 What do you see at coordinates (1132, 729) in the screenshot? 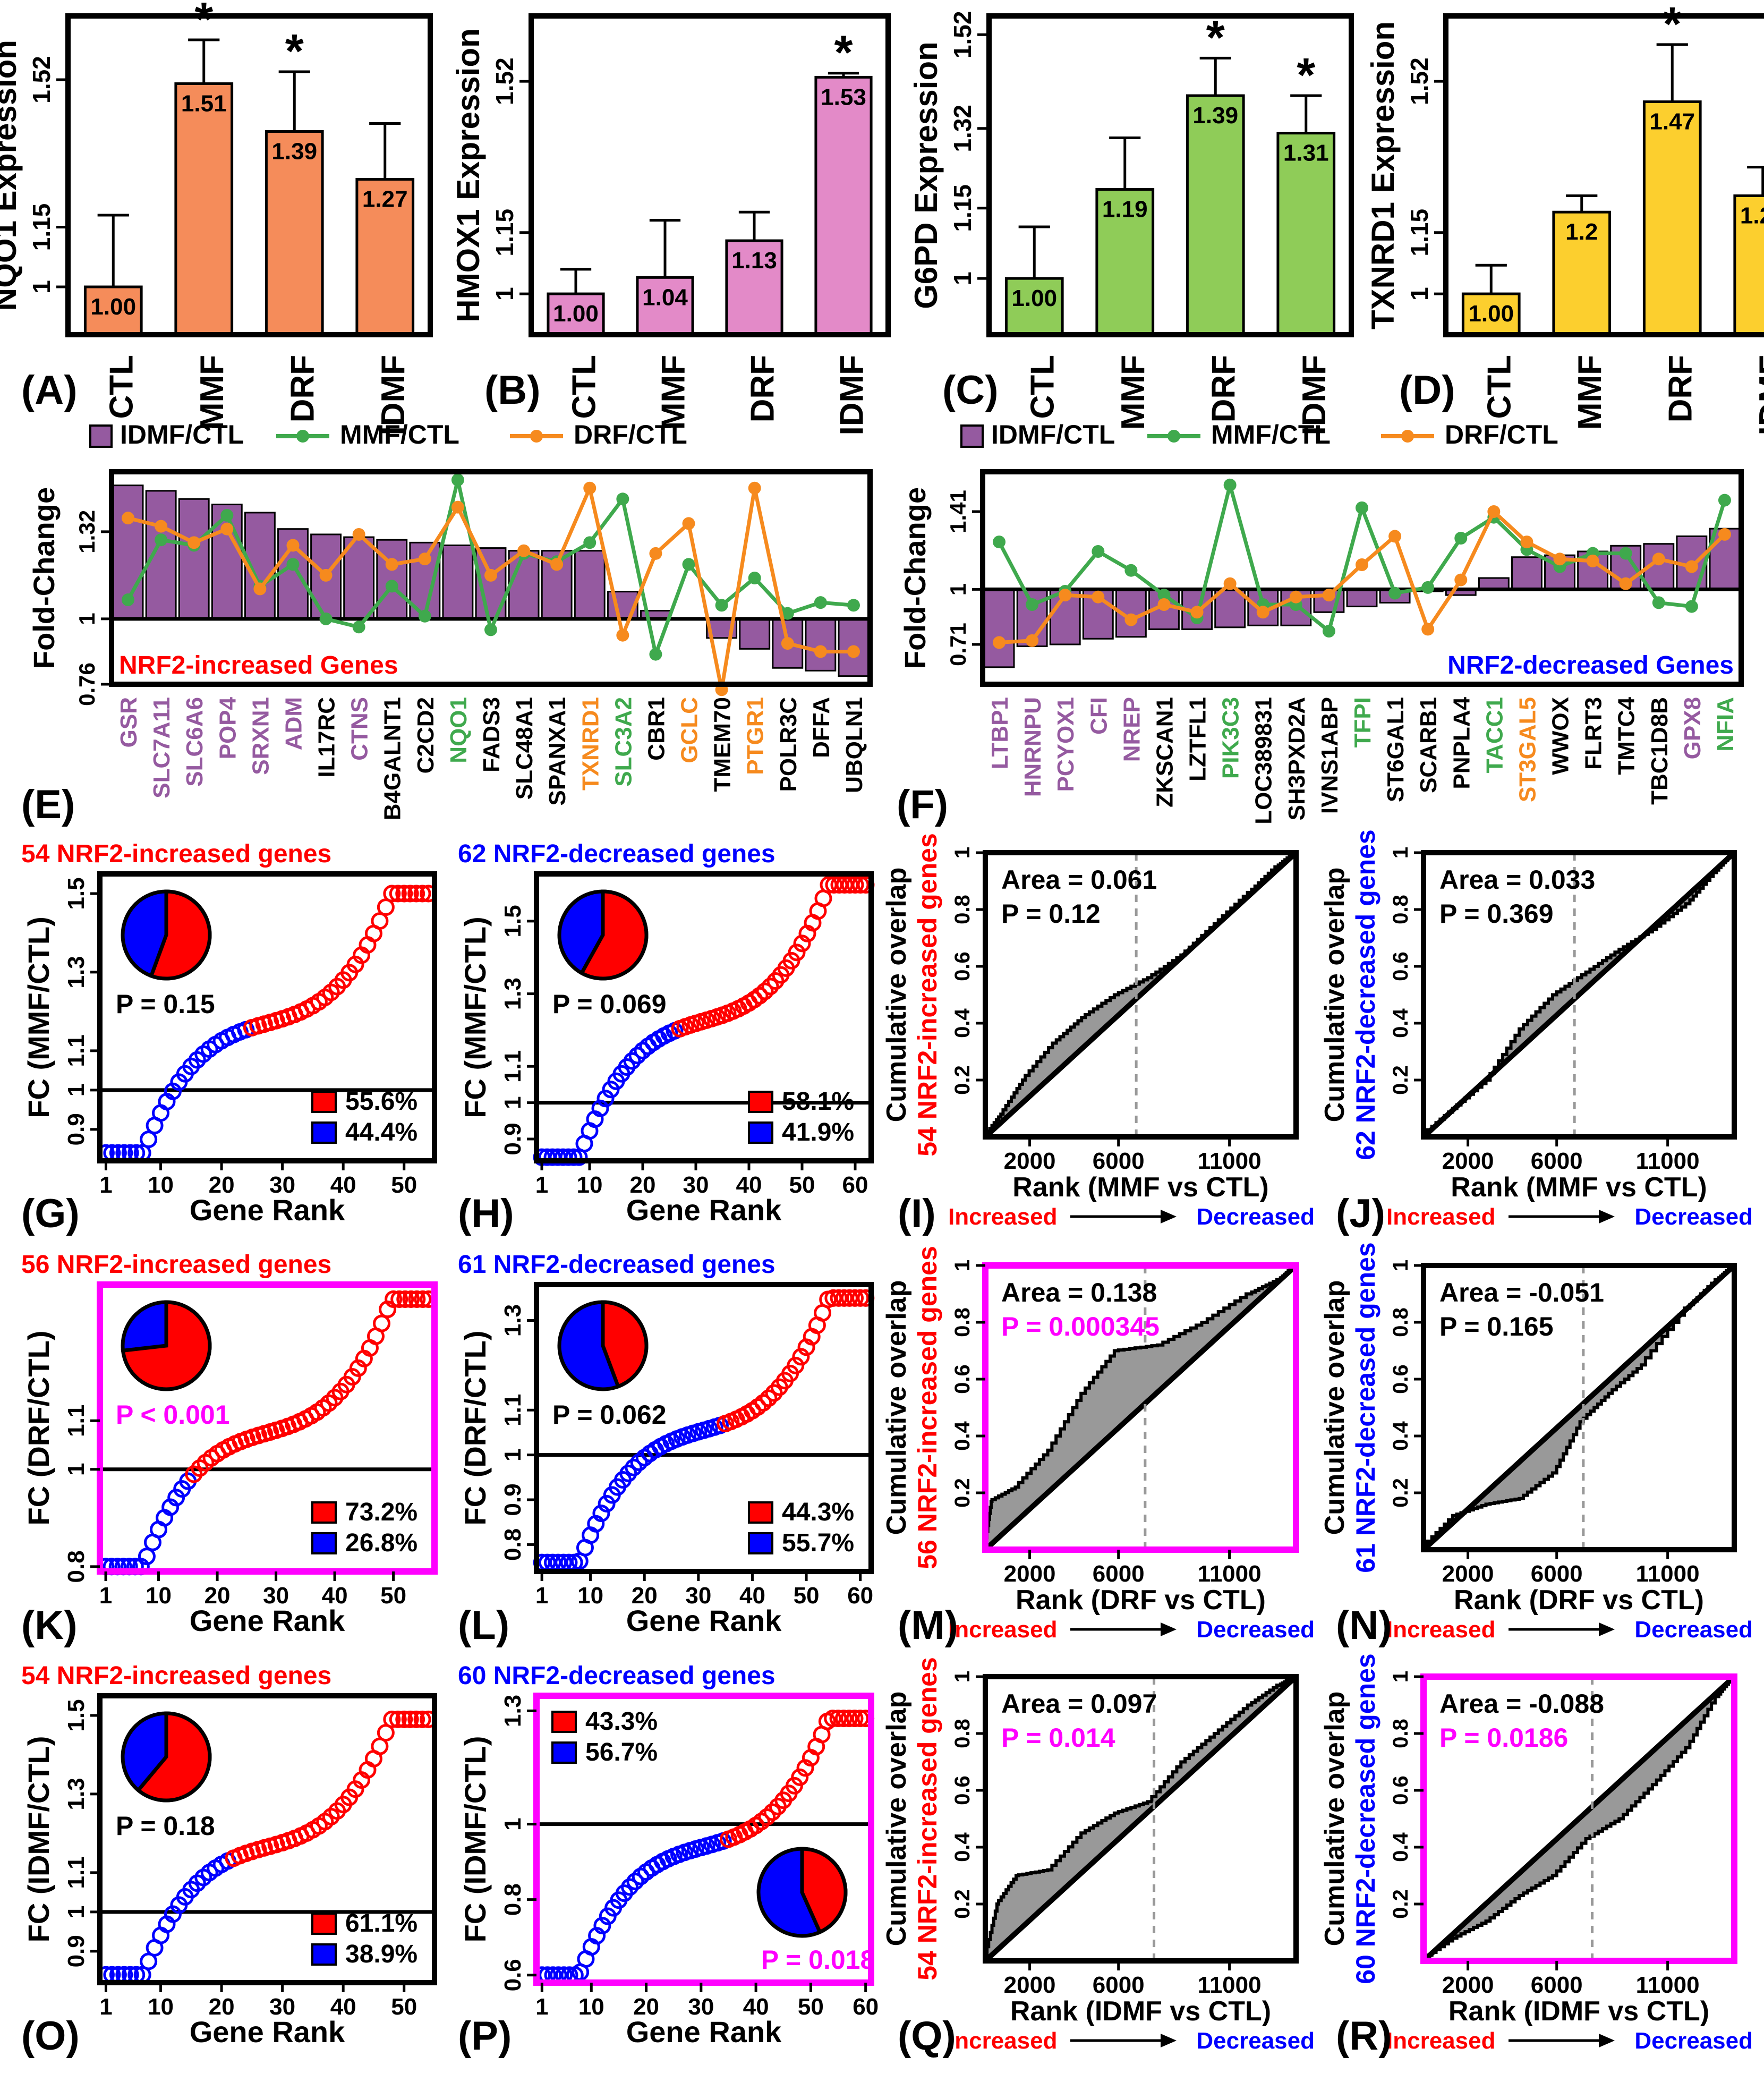
I see `gene-label: NREP` at bounding box center [1132, 729].